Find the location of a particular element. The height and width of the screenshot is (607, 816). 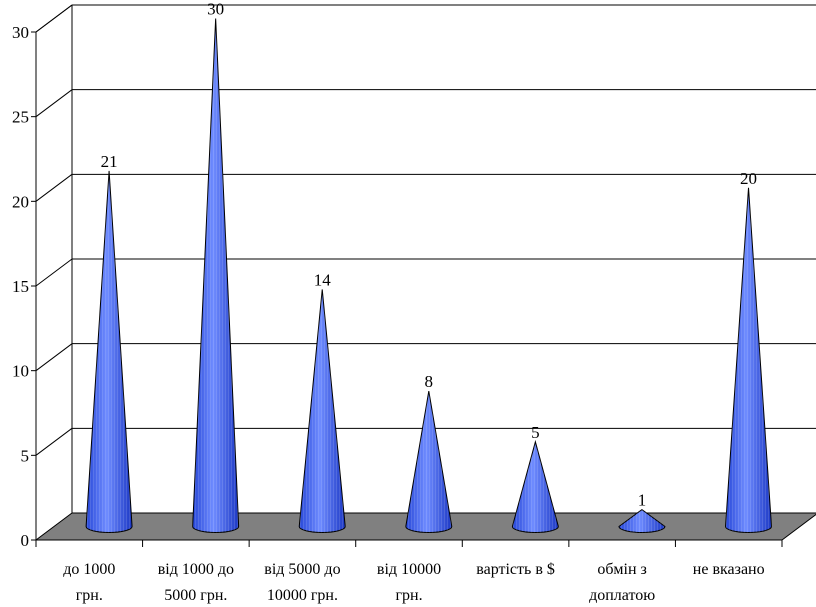

y-axis: 0 5 10 15 20 25 30 is located at coordinates (24, 286).